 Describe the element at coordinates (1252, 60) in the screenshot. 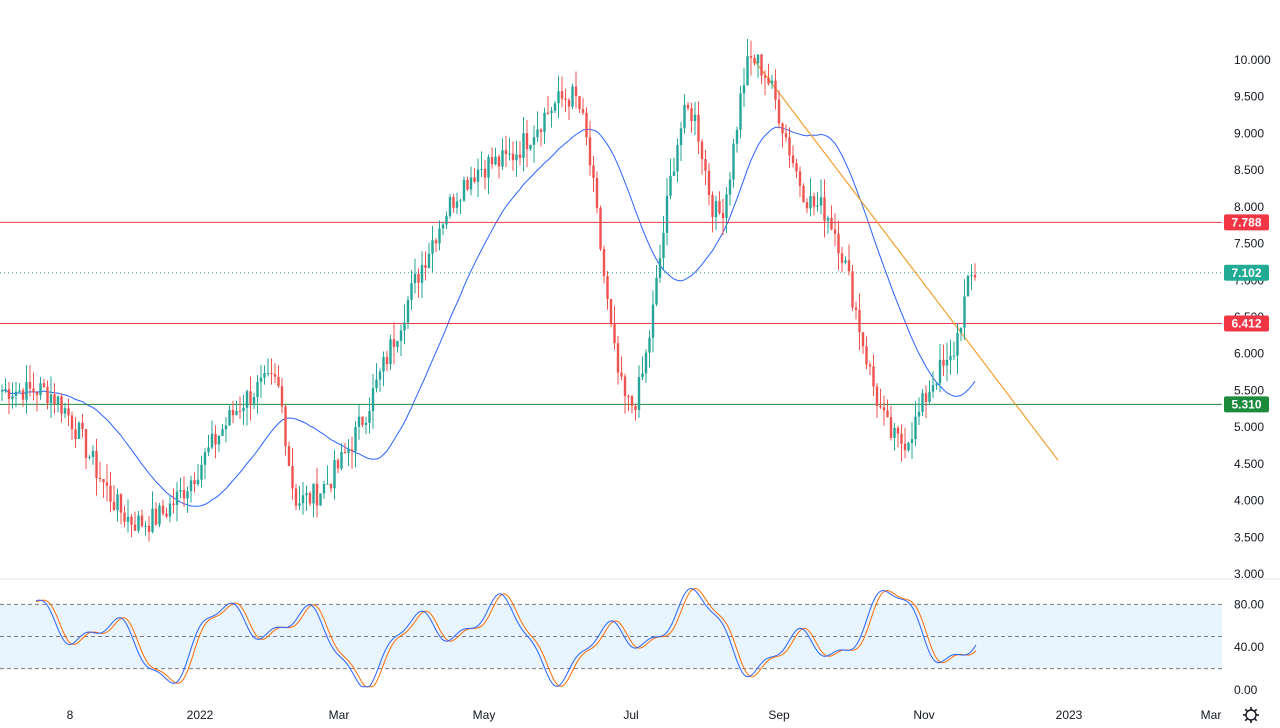

I see `price-tick-label: 10.000` at that location.